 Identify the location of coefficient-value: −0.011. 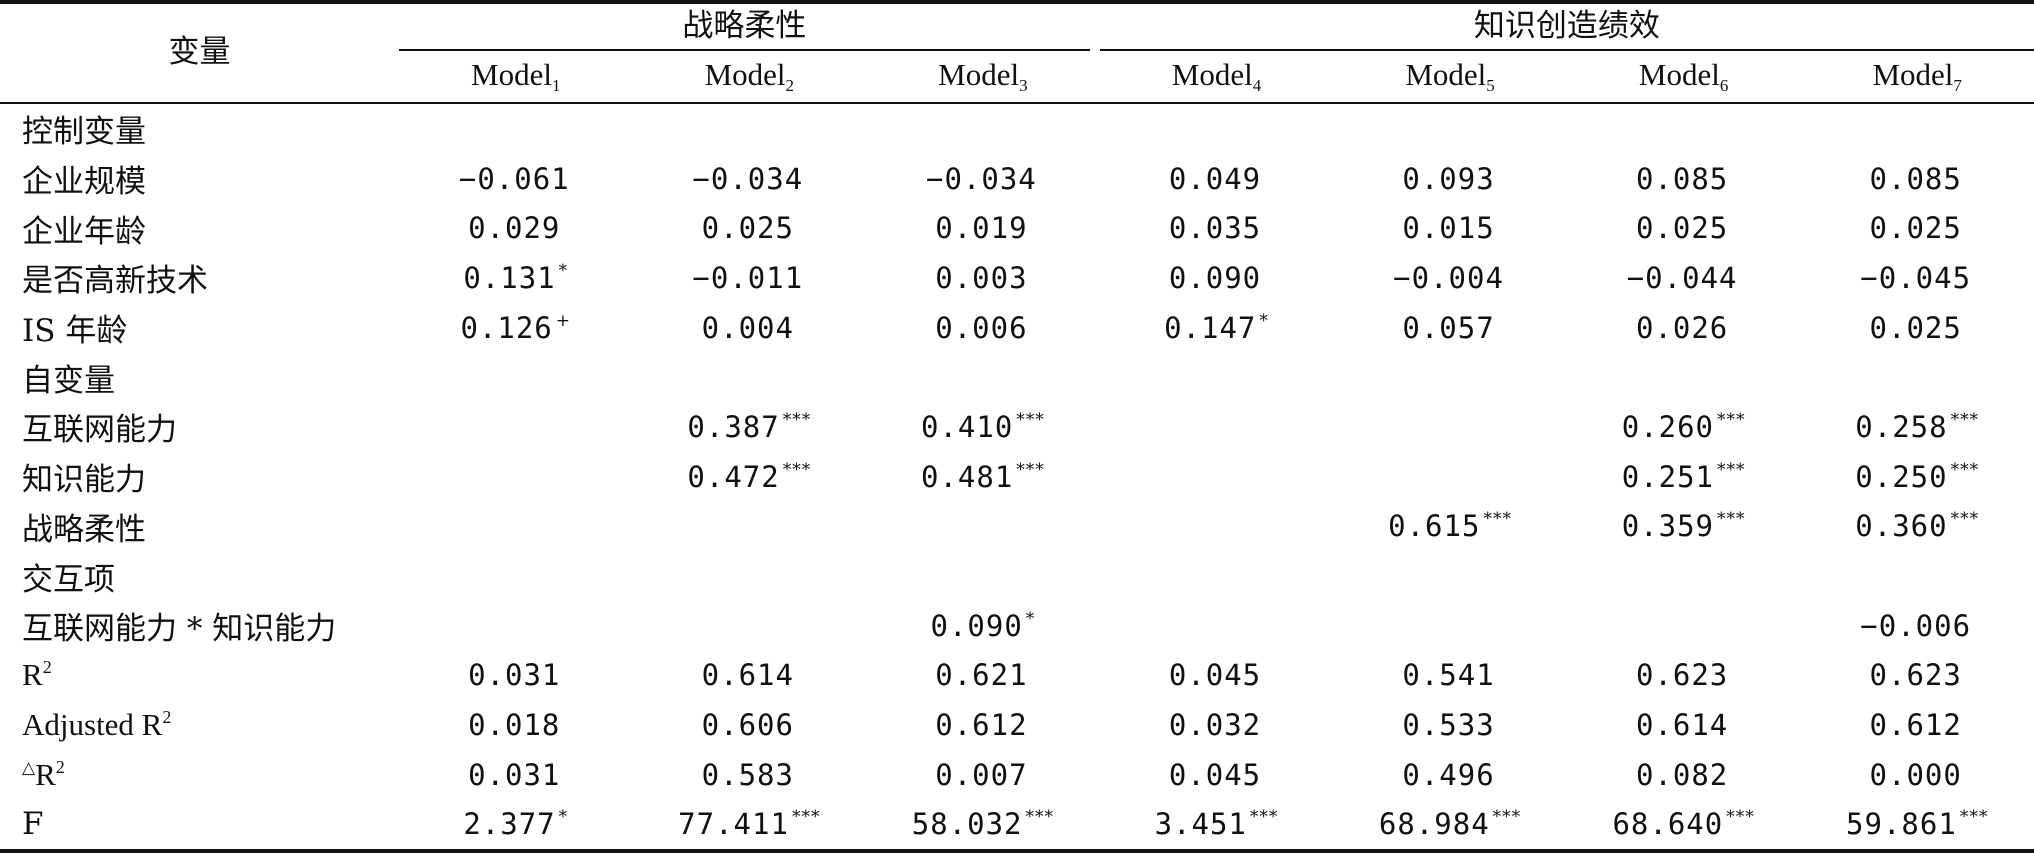
(748, 277).